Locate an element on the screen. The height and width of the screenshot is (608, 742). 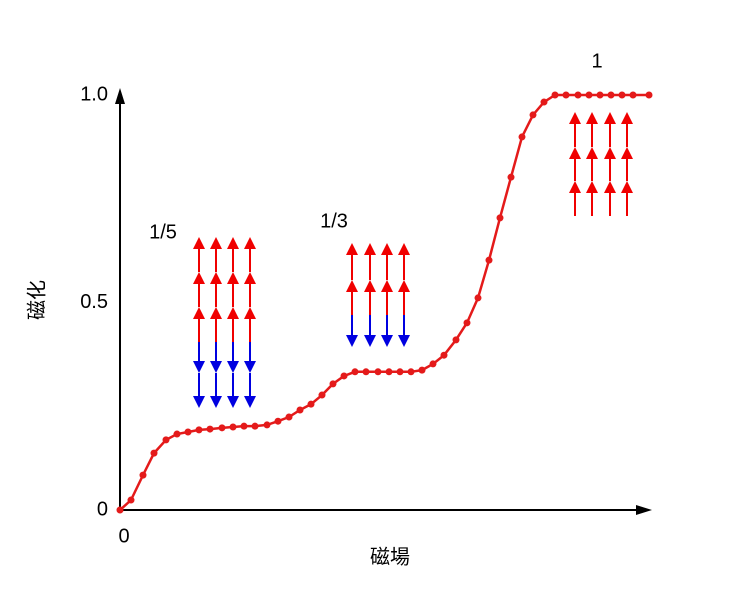
annotation: 1/3 is located at coordinates (334, 221).